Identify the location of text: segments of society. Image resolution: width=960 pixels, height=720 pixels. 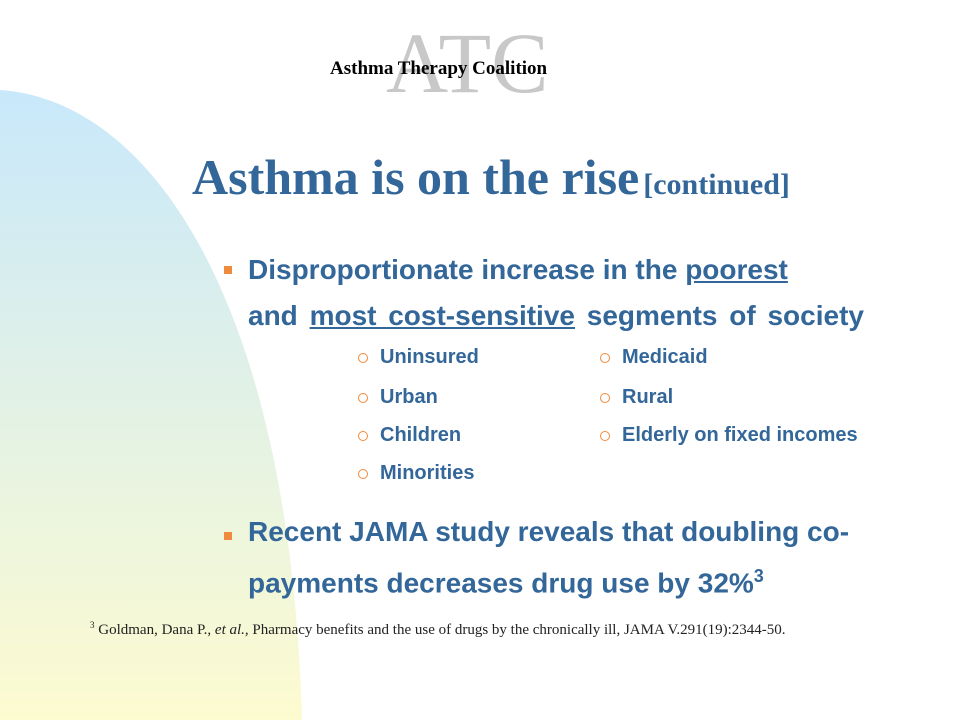
(725, 315).